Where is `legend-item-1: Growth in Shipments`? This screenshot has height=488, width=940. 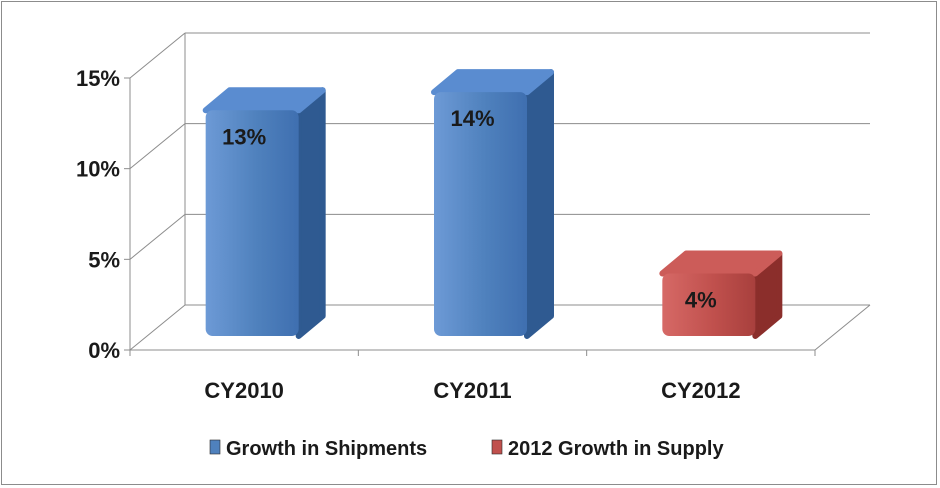
legend-item-1: Growth in Shipments is located at coordinates (318, 449).